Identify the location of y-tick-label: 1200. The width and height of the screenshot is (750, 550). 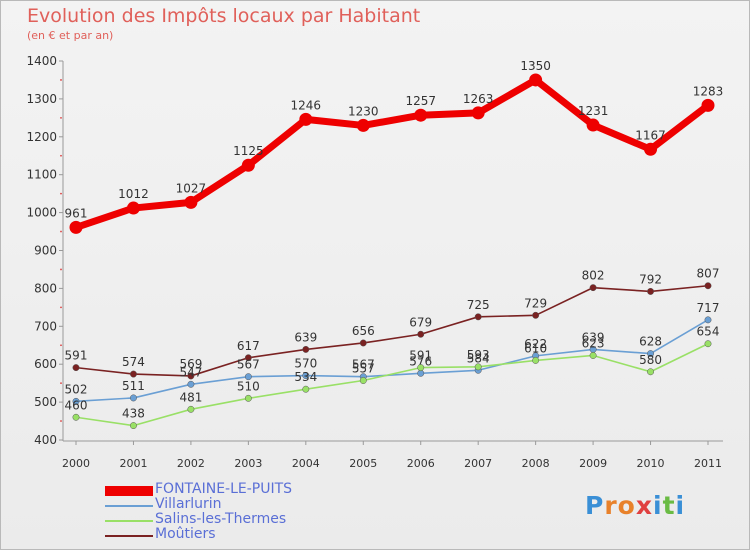
(41, 137).